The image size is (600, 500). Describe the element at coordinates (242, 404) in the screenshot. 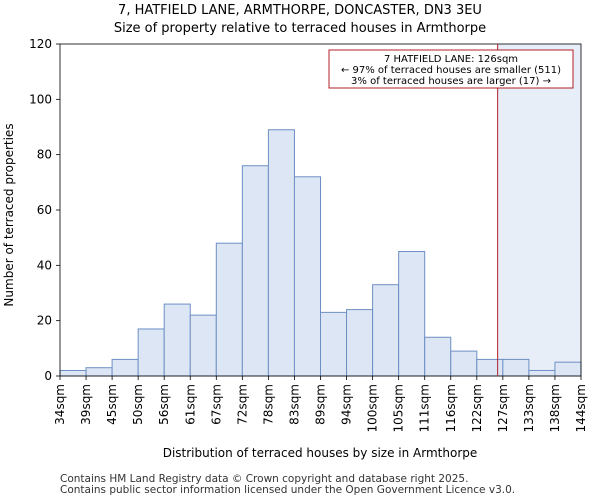

I see `x-tick-label: 72sqm` at that location.